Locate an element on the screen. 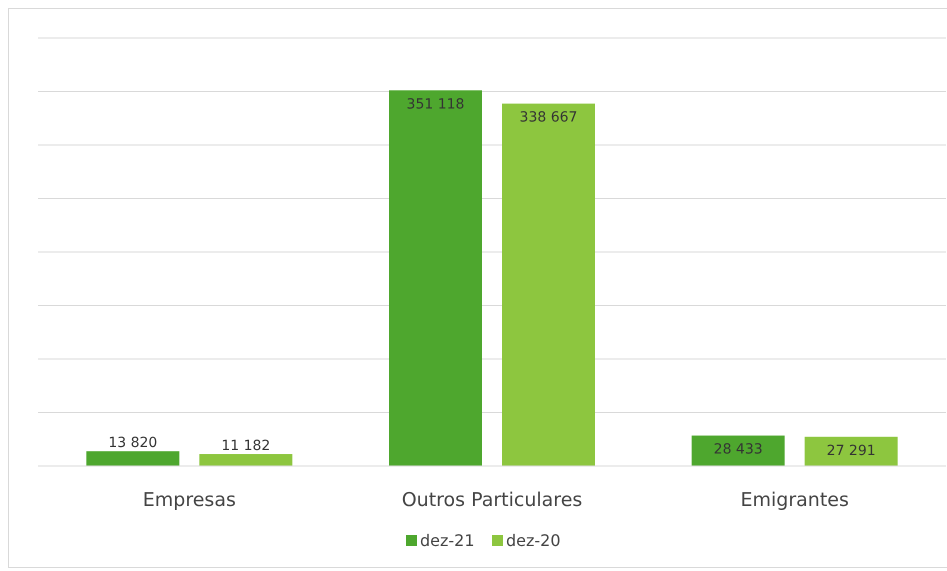 The width and height of the screenshot is (947, 571). x-tick-label: Emigrantes is located at coordinates (794, 500).